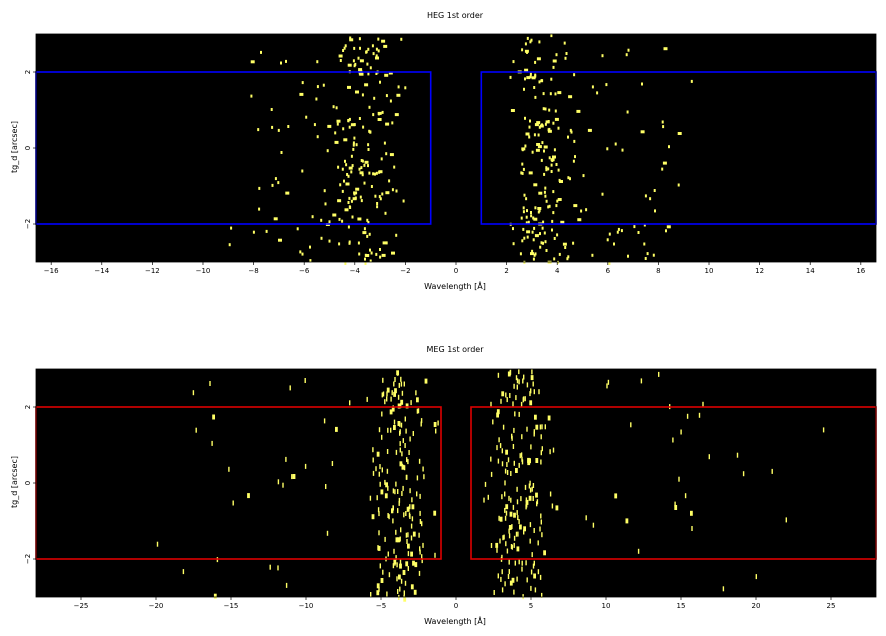 Image resolution: width=886 pixels, height=636 pixels. I want to click on meg-x-tick-label: 20, so click(756, 606).